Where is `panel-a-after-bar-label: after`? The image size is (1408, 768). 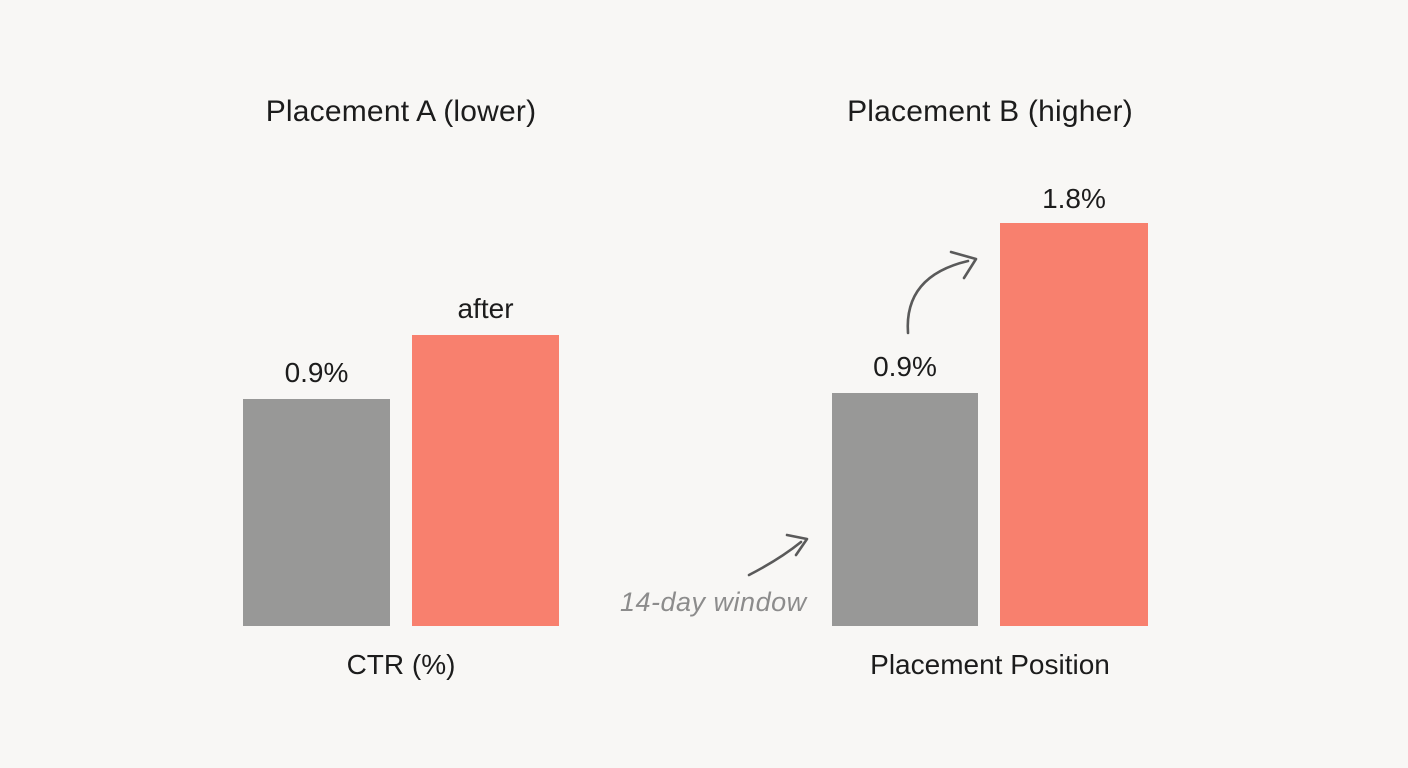
panel-a-after-bar-label: after is located at coordinates (485, 308).